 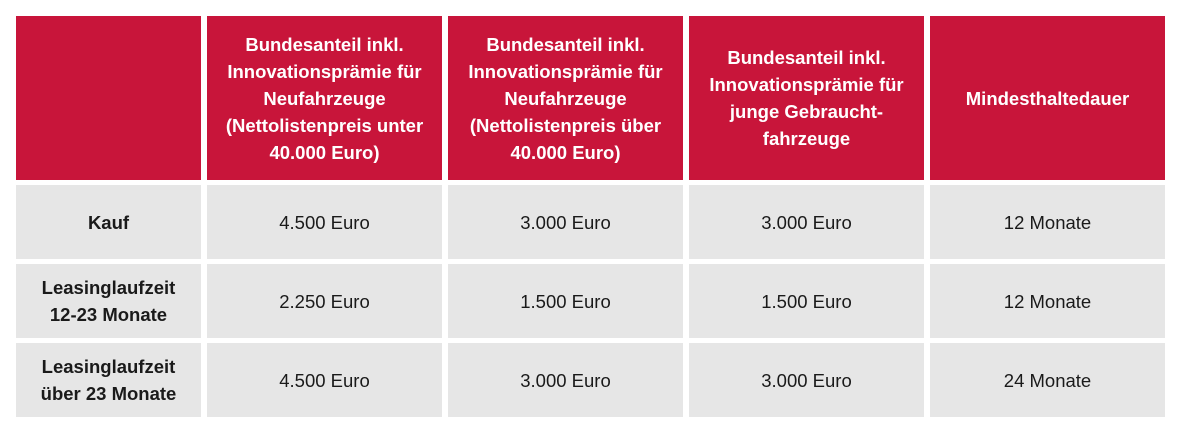 I want to click on table-header-empty, so click(x=108, y=98).